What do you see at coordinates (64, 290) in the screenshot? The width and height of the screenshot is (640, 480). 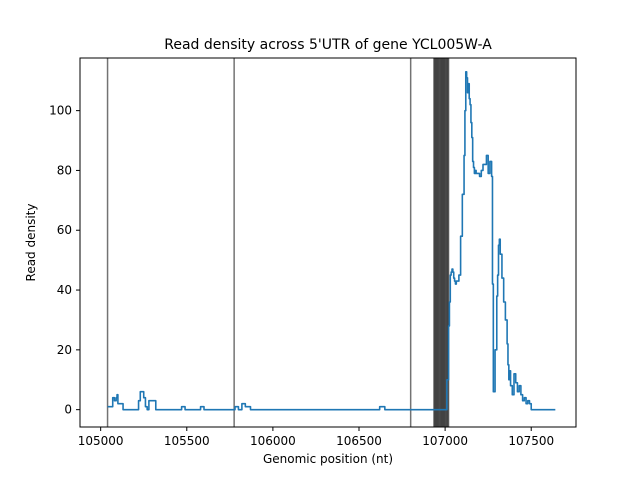 I see `y-tick-label: 40` at bounding box center [64, 290].